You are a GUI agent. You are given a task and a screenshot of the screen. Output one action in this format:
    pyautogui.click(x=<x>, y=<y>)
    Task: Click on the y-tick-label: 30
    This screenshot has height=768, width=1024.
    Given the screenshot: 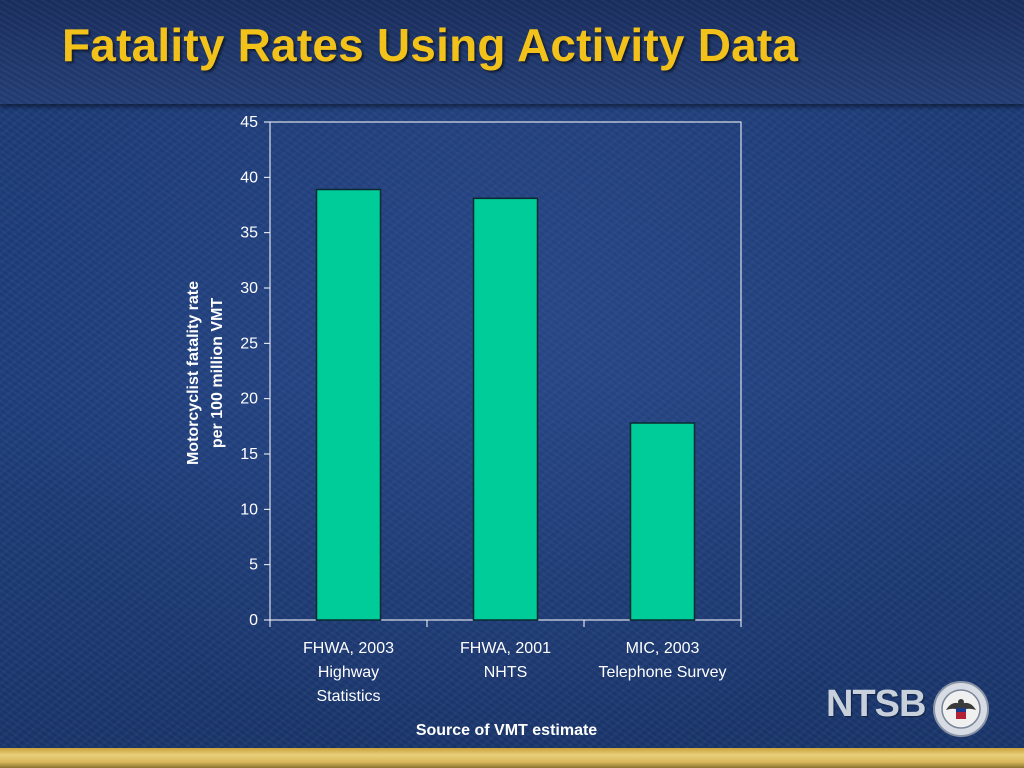 What is the action you would take?
    pyautogui.click(x=249, y=288)
    